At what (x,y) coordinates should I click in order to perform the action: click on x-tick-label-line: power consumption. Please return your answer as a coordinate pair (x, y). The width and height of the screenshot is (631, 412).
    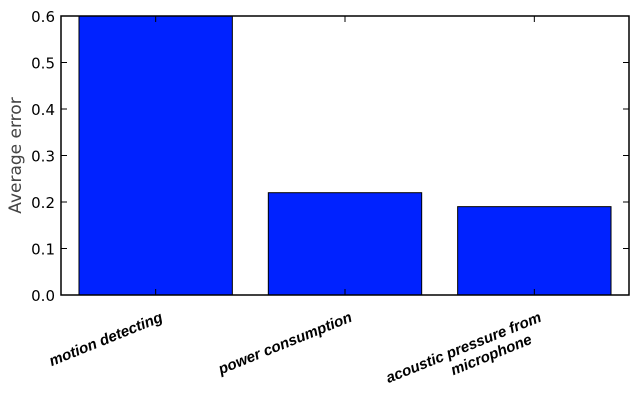
    Looking at the image, I should click on (284, 344).